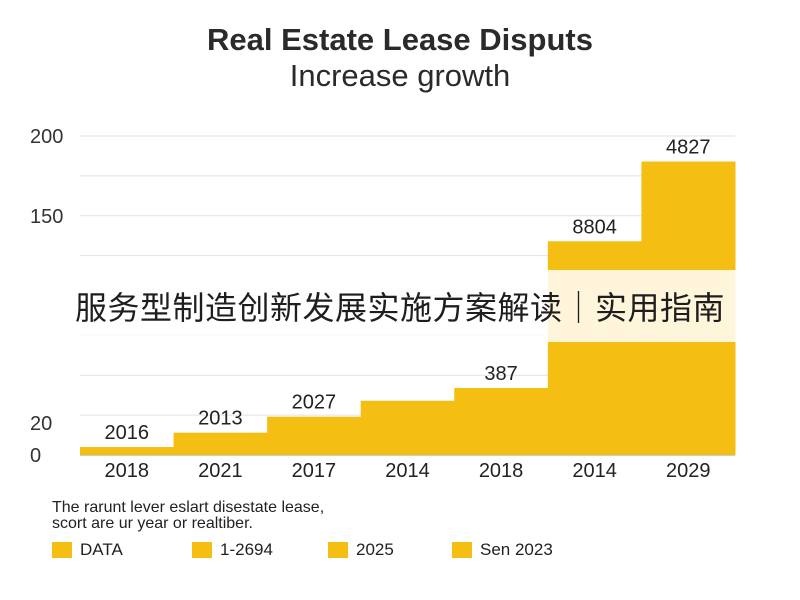 The width and height of the screenshot is (800, 600). Describe the element at coordinates (35, 456) in the screenshot. I see `y-tick-label: 0` at that location.